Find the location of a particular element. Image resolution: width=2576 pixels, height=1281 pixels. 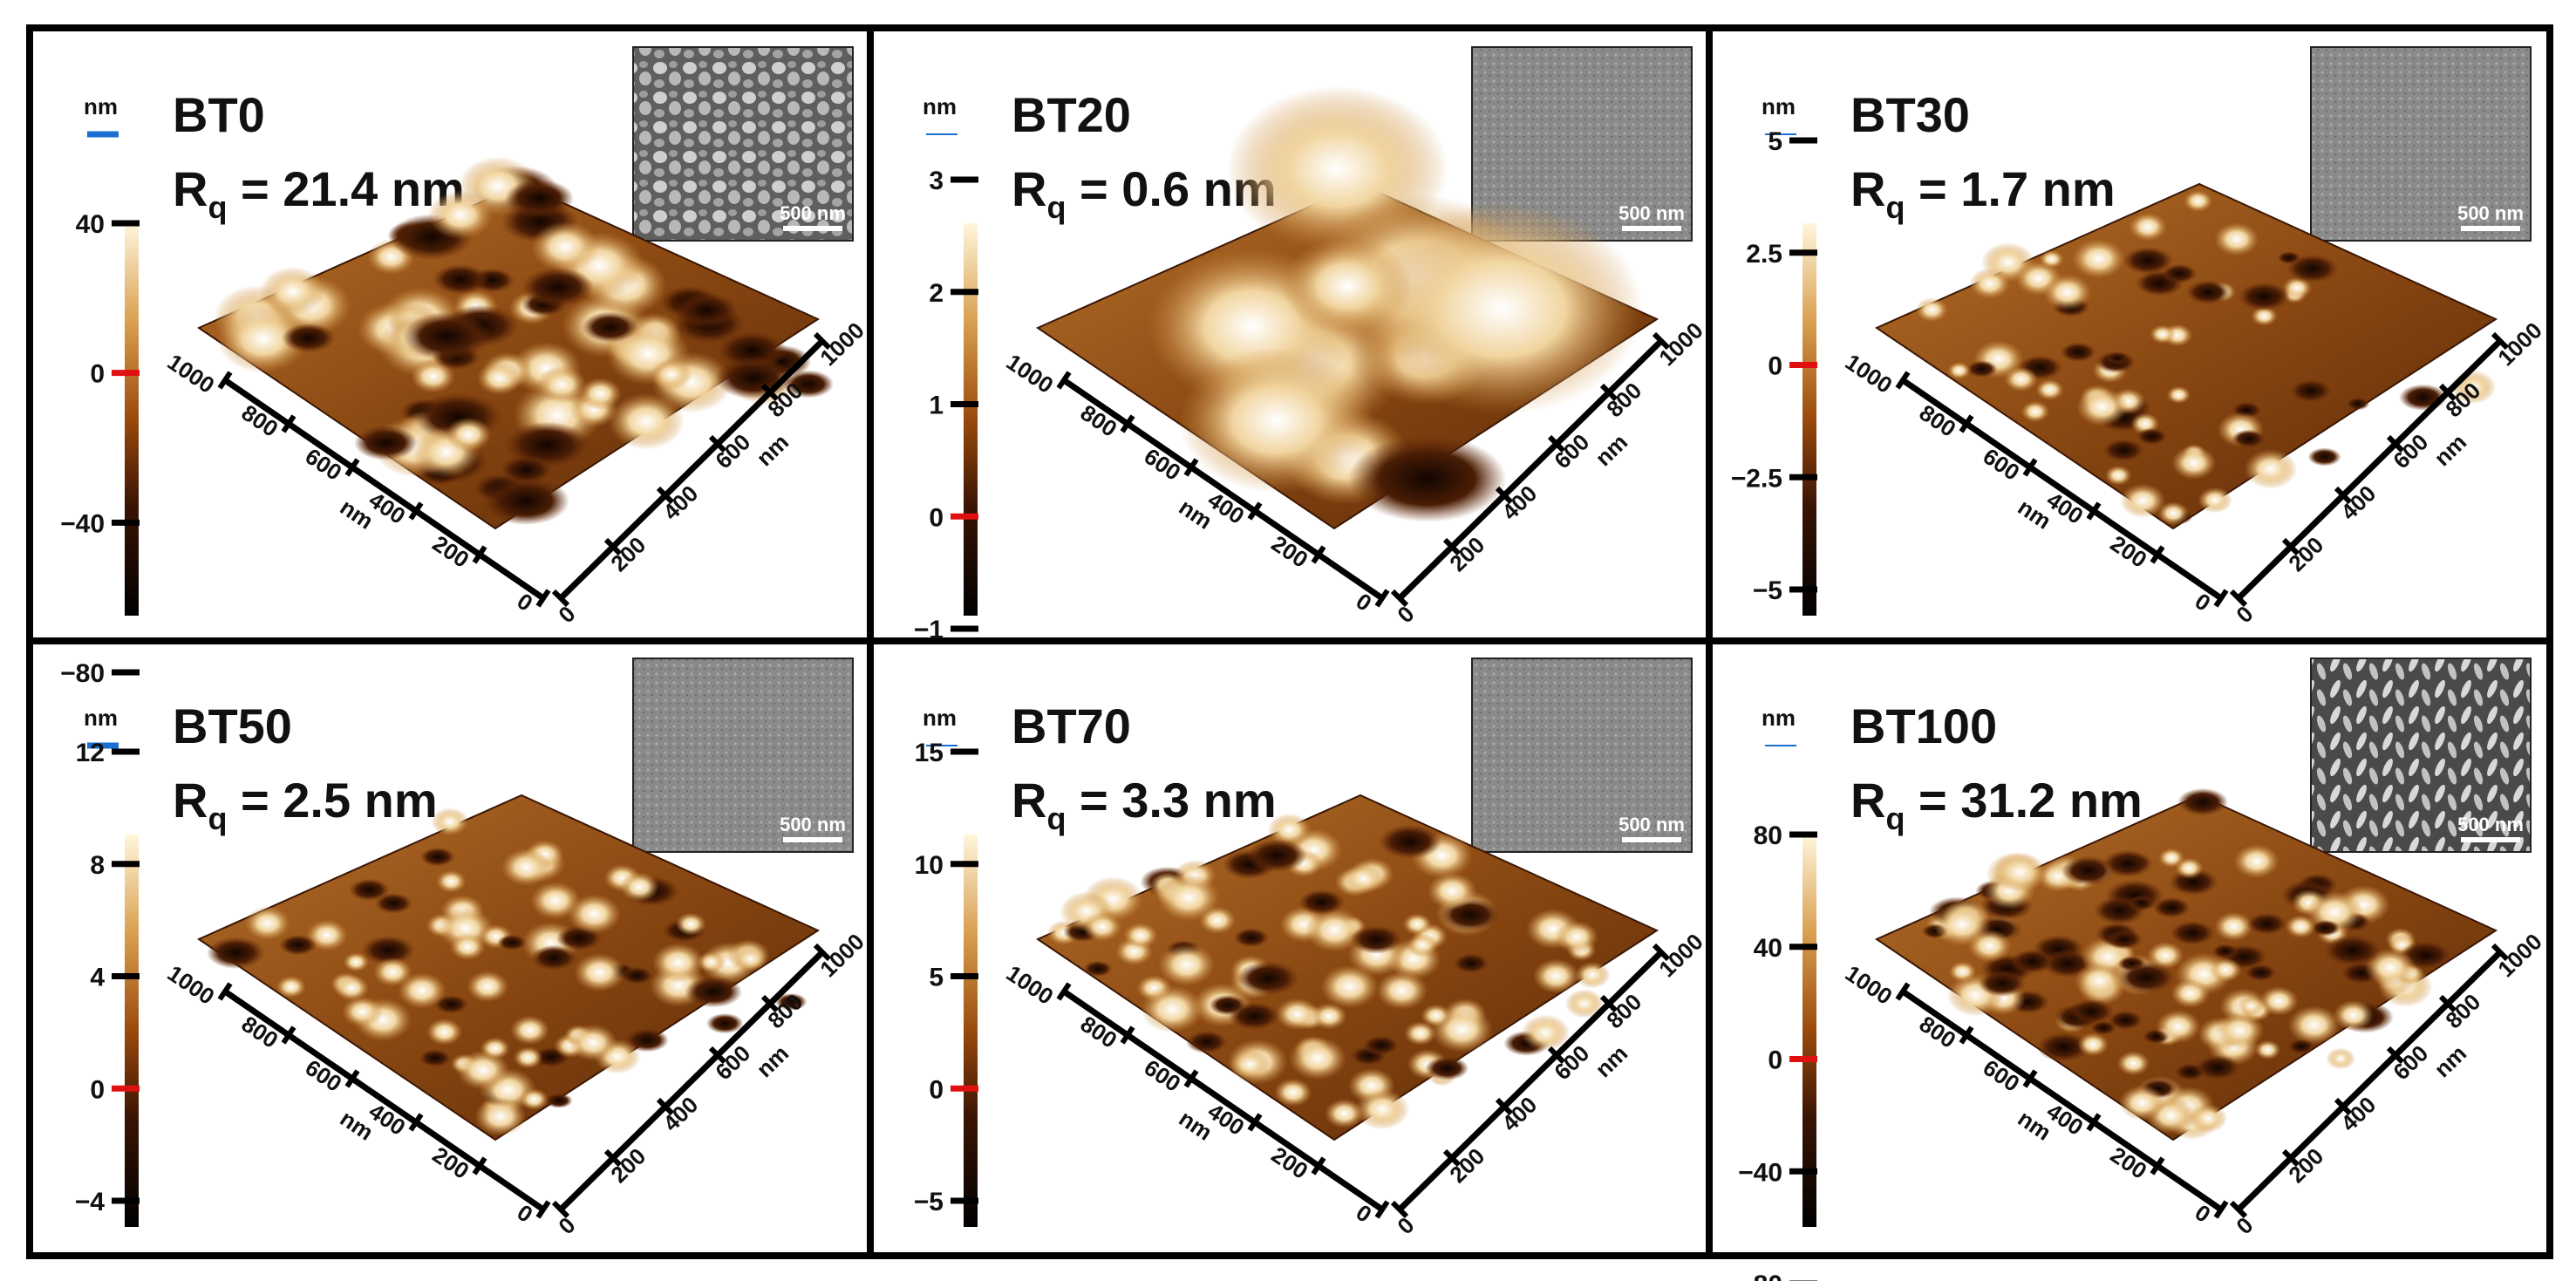

colorbar-tick-label: 0 is located at coordinates (1775, 1060).